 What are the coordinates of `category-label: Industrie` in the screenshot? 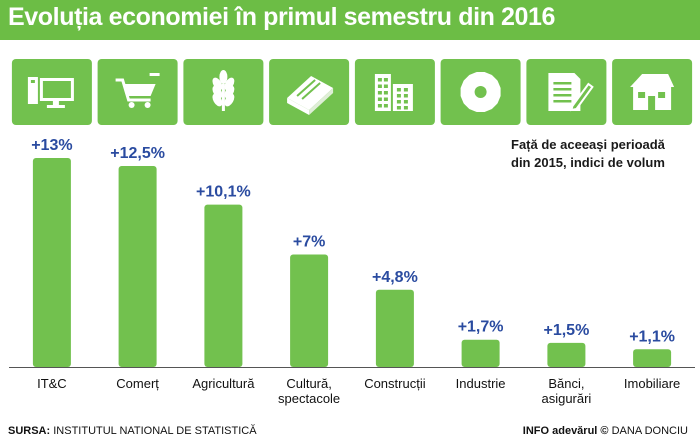 It's located at (481, 383).